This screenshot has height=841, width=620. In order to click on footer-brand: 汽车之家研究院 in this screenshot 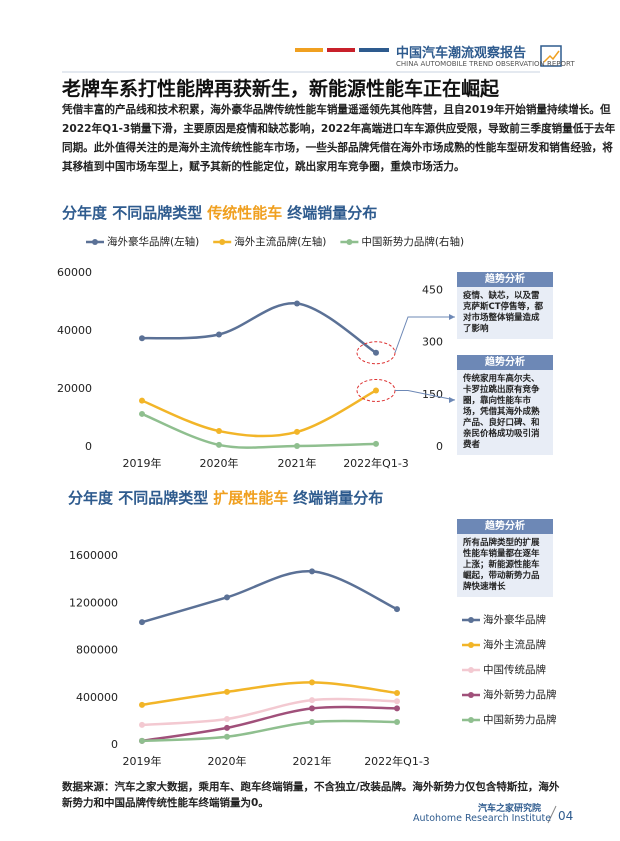, I will do `click(510, 809)`.